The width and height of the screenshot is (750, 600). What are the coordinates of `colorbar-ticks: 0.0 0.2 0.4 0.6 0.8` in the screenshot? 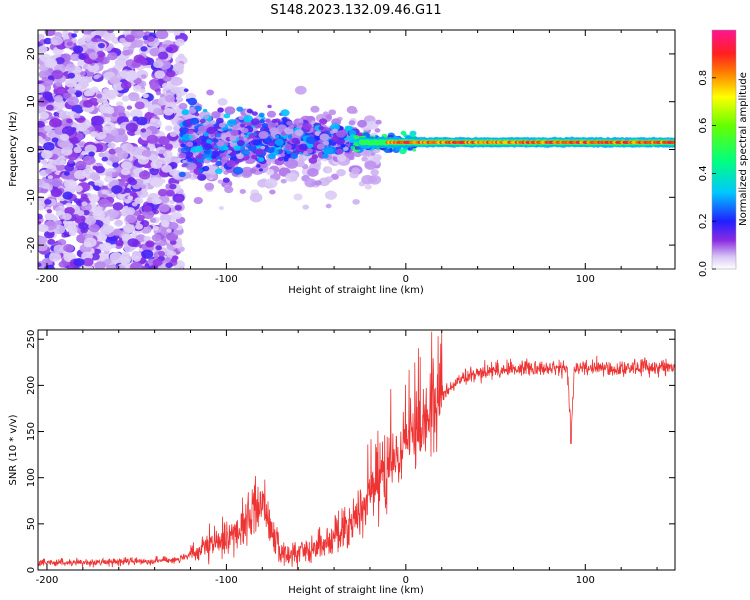 It's located at (707, 173).